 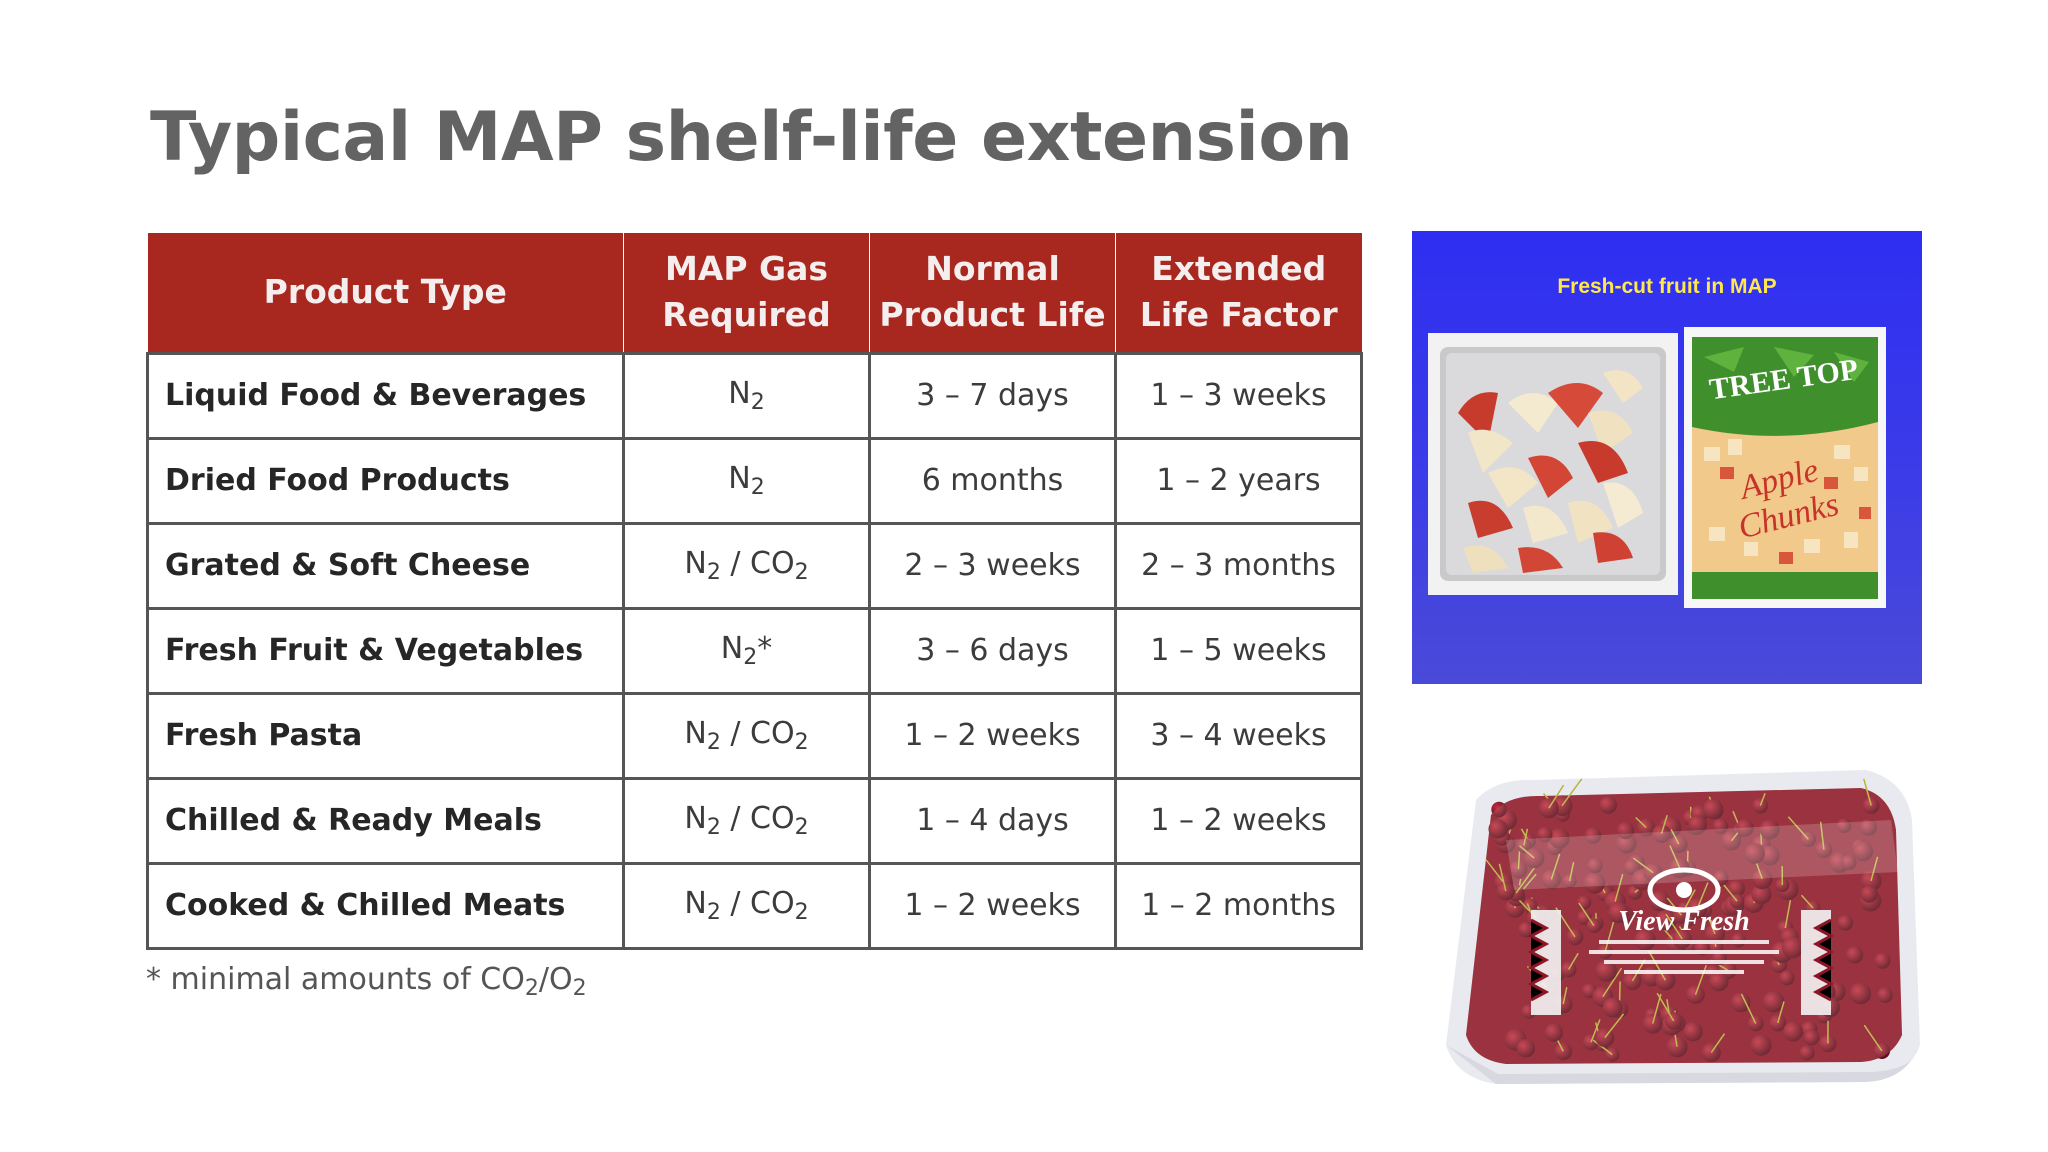 I want to click on footnote-sub-co2: 2, so click(x=531, y=988).